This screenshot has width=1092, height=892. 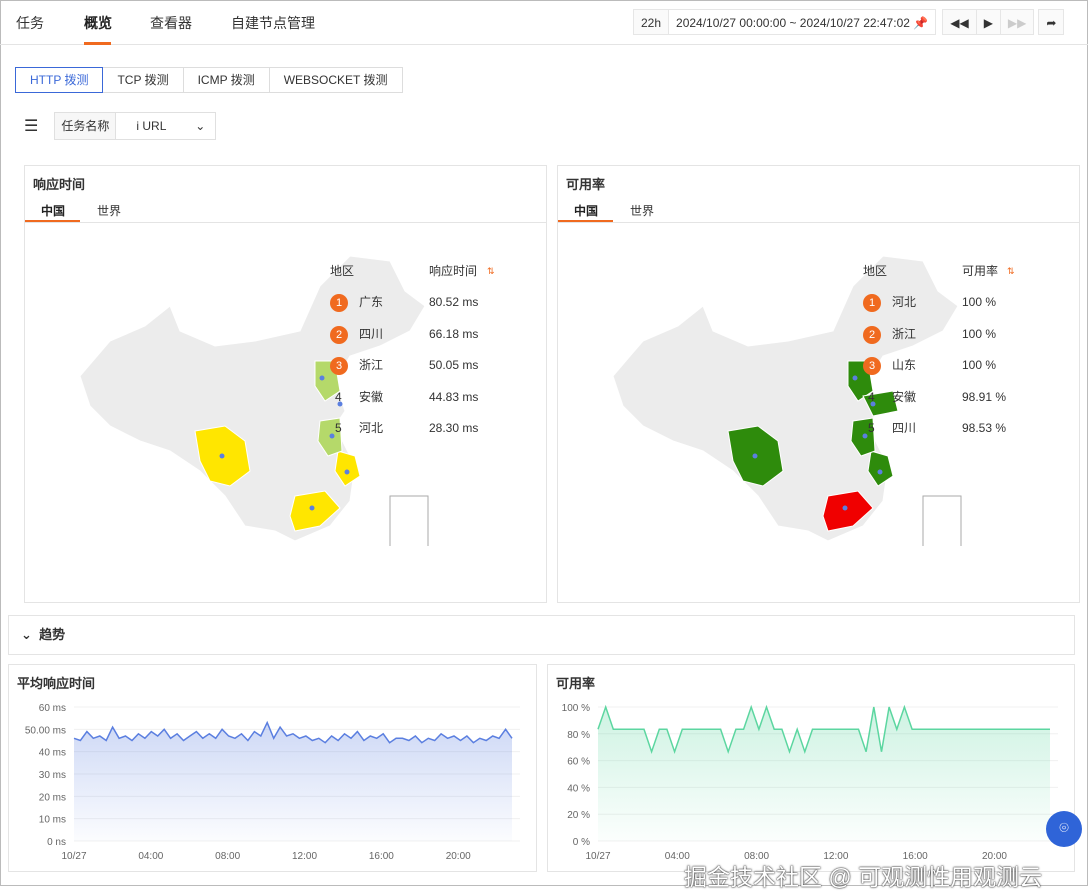 I want to click on tab-websocket: WEBSOCKET 拨测, so click(x=335, y=80).